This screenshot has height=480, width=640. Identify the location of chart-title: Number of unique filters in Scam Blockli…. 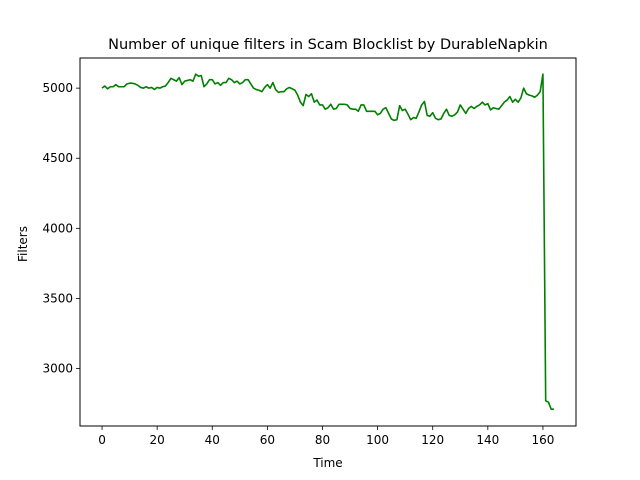
(328, 45).